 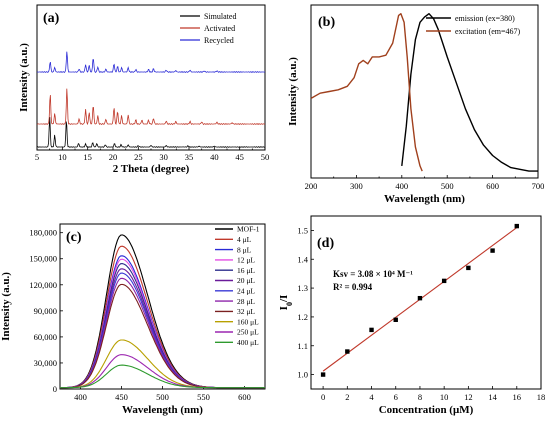 I want to click on series-line-simulated, so click(x=151, y=132).